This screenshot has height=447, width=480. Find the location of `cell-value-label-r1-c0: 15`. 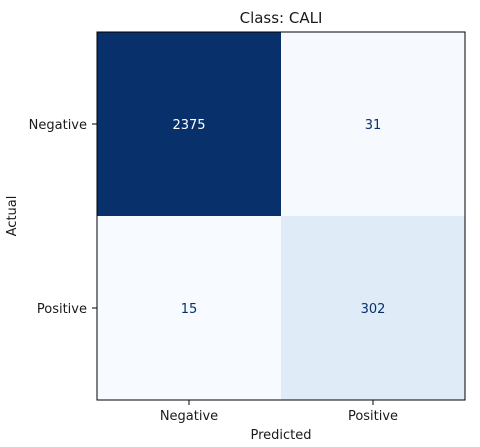

cell-value-label-r1-c0: 15 is located at coordinates (189, 309).